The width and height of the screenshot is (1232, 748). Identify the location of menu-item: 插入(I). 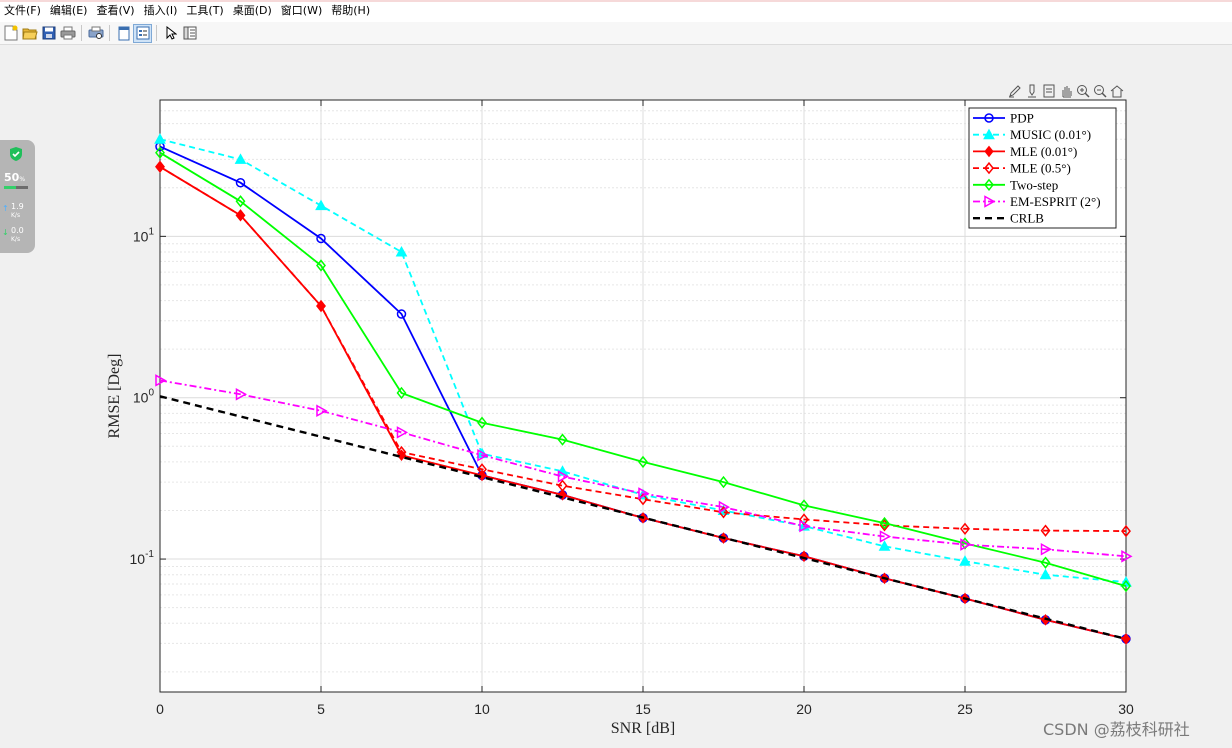
(160, 10).